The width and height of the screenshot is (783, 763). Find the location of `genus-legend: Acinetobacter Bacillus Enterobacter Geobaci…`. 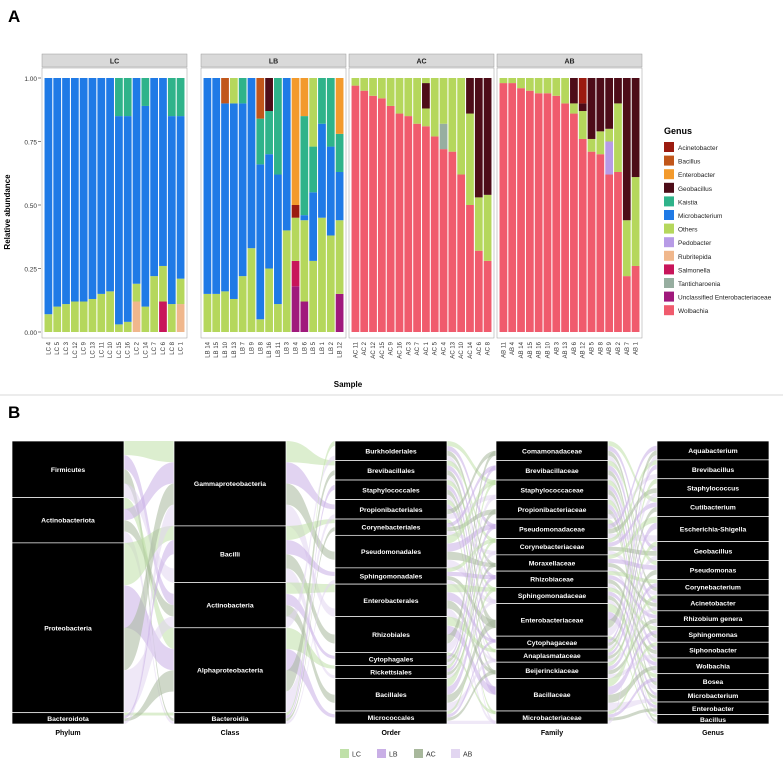

genus-legend: Acinetobacter Bacillus Enterobacter Geobaci… is located at coordinates (718, 229).